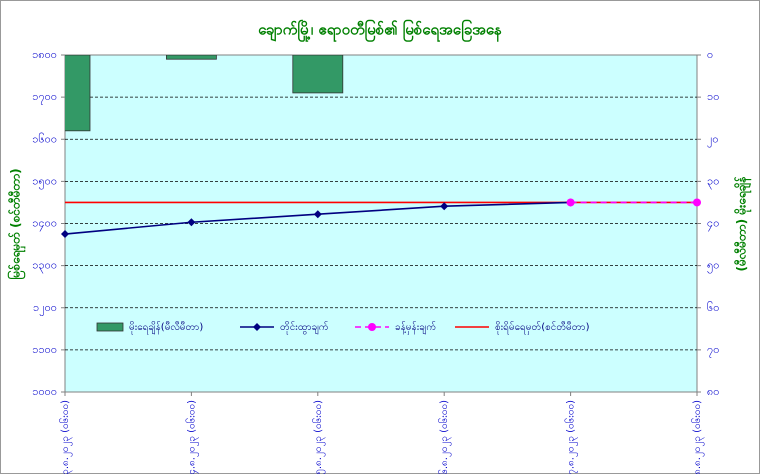 This screenshot has width=760, height=474. Describe the element at coordinates (713, 181) in the screenshot. I see `y2-tick-label: ၃၀` at that location.